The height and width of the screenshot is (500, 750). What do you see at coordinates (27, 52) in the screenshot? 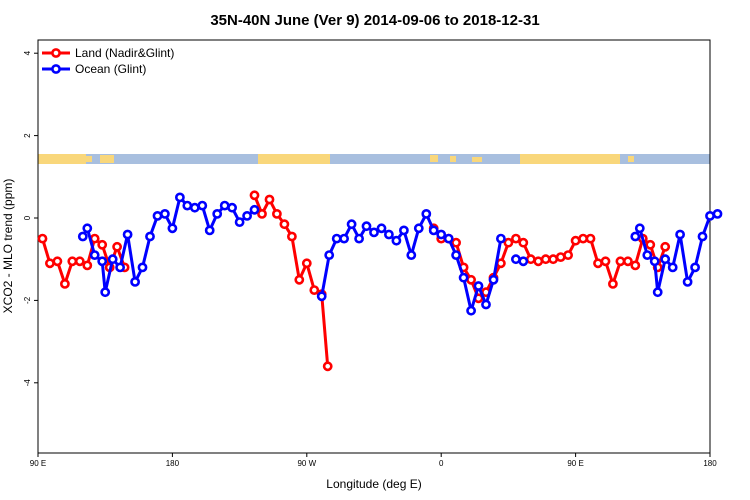
I see `y-tick-label: 4` at bounding box center [27, 52].